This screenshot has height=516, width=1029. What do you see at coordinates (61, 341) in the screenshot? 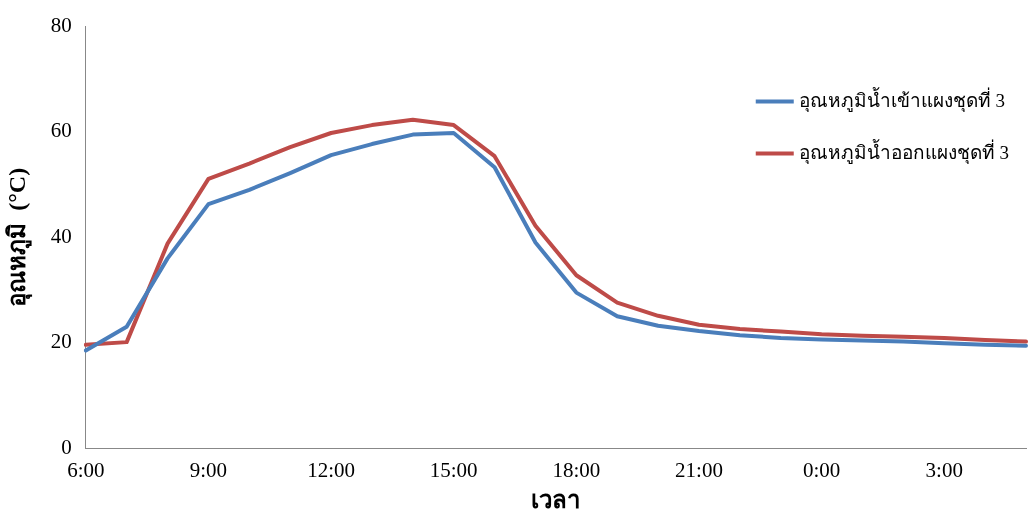
I see `y-tick-label: 20` at bounding box center [61, 341].